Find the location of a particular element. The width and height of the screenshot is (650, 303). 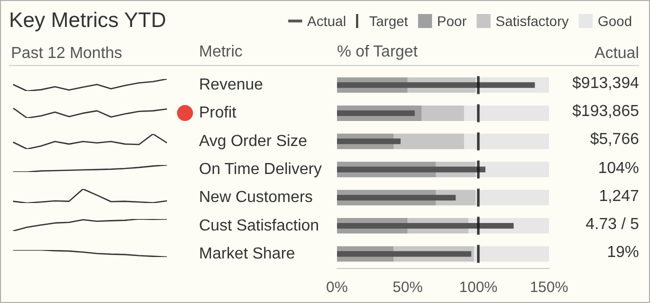

y-tick-label: Market Share is located at coordinates (247, 253).